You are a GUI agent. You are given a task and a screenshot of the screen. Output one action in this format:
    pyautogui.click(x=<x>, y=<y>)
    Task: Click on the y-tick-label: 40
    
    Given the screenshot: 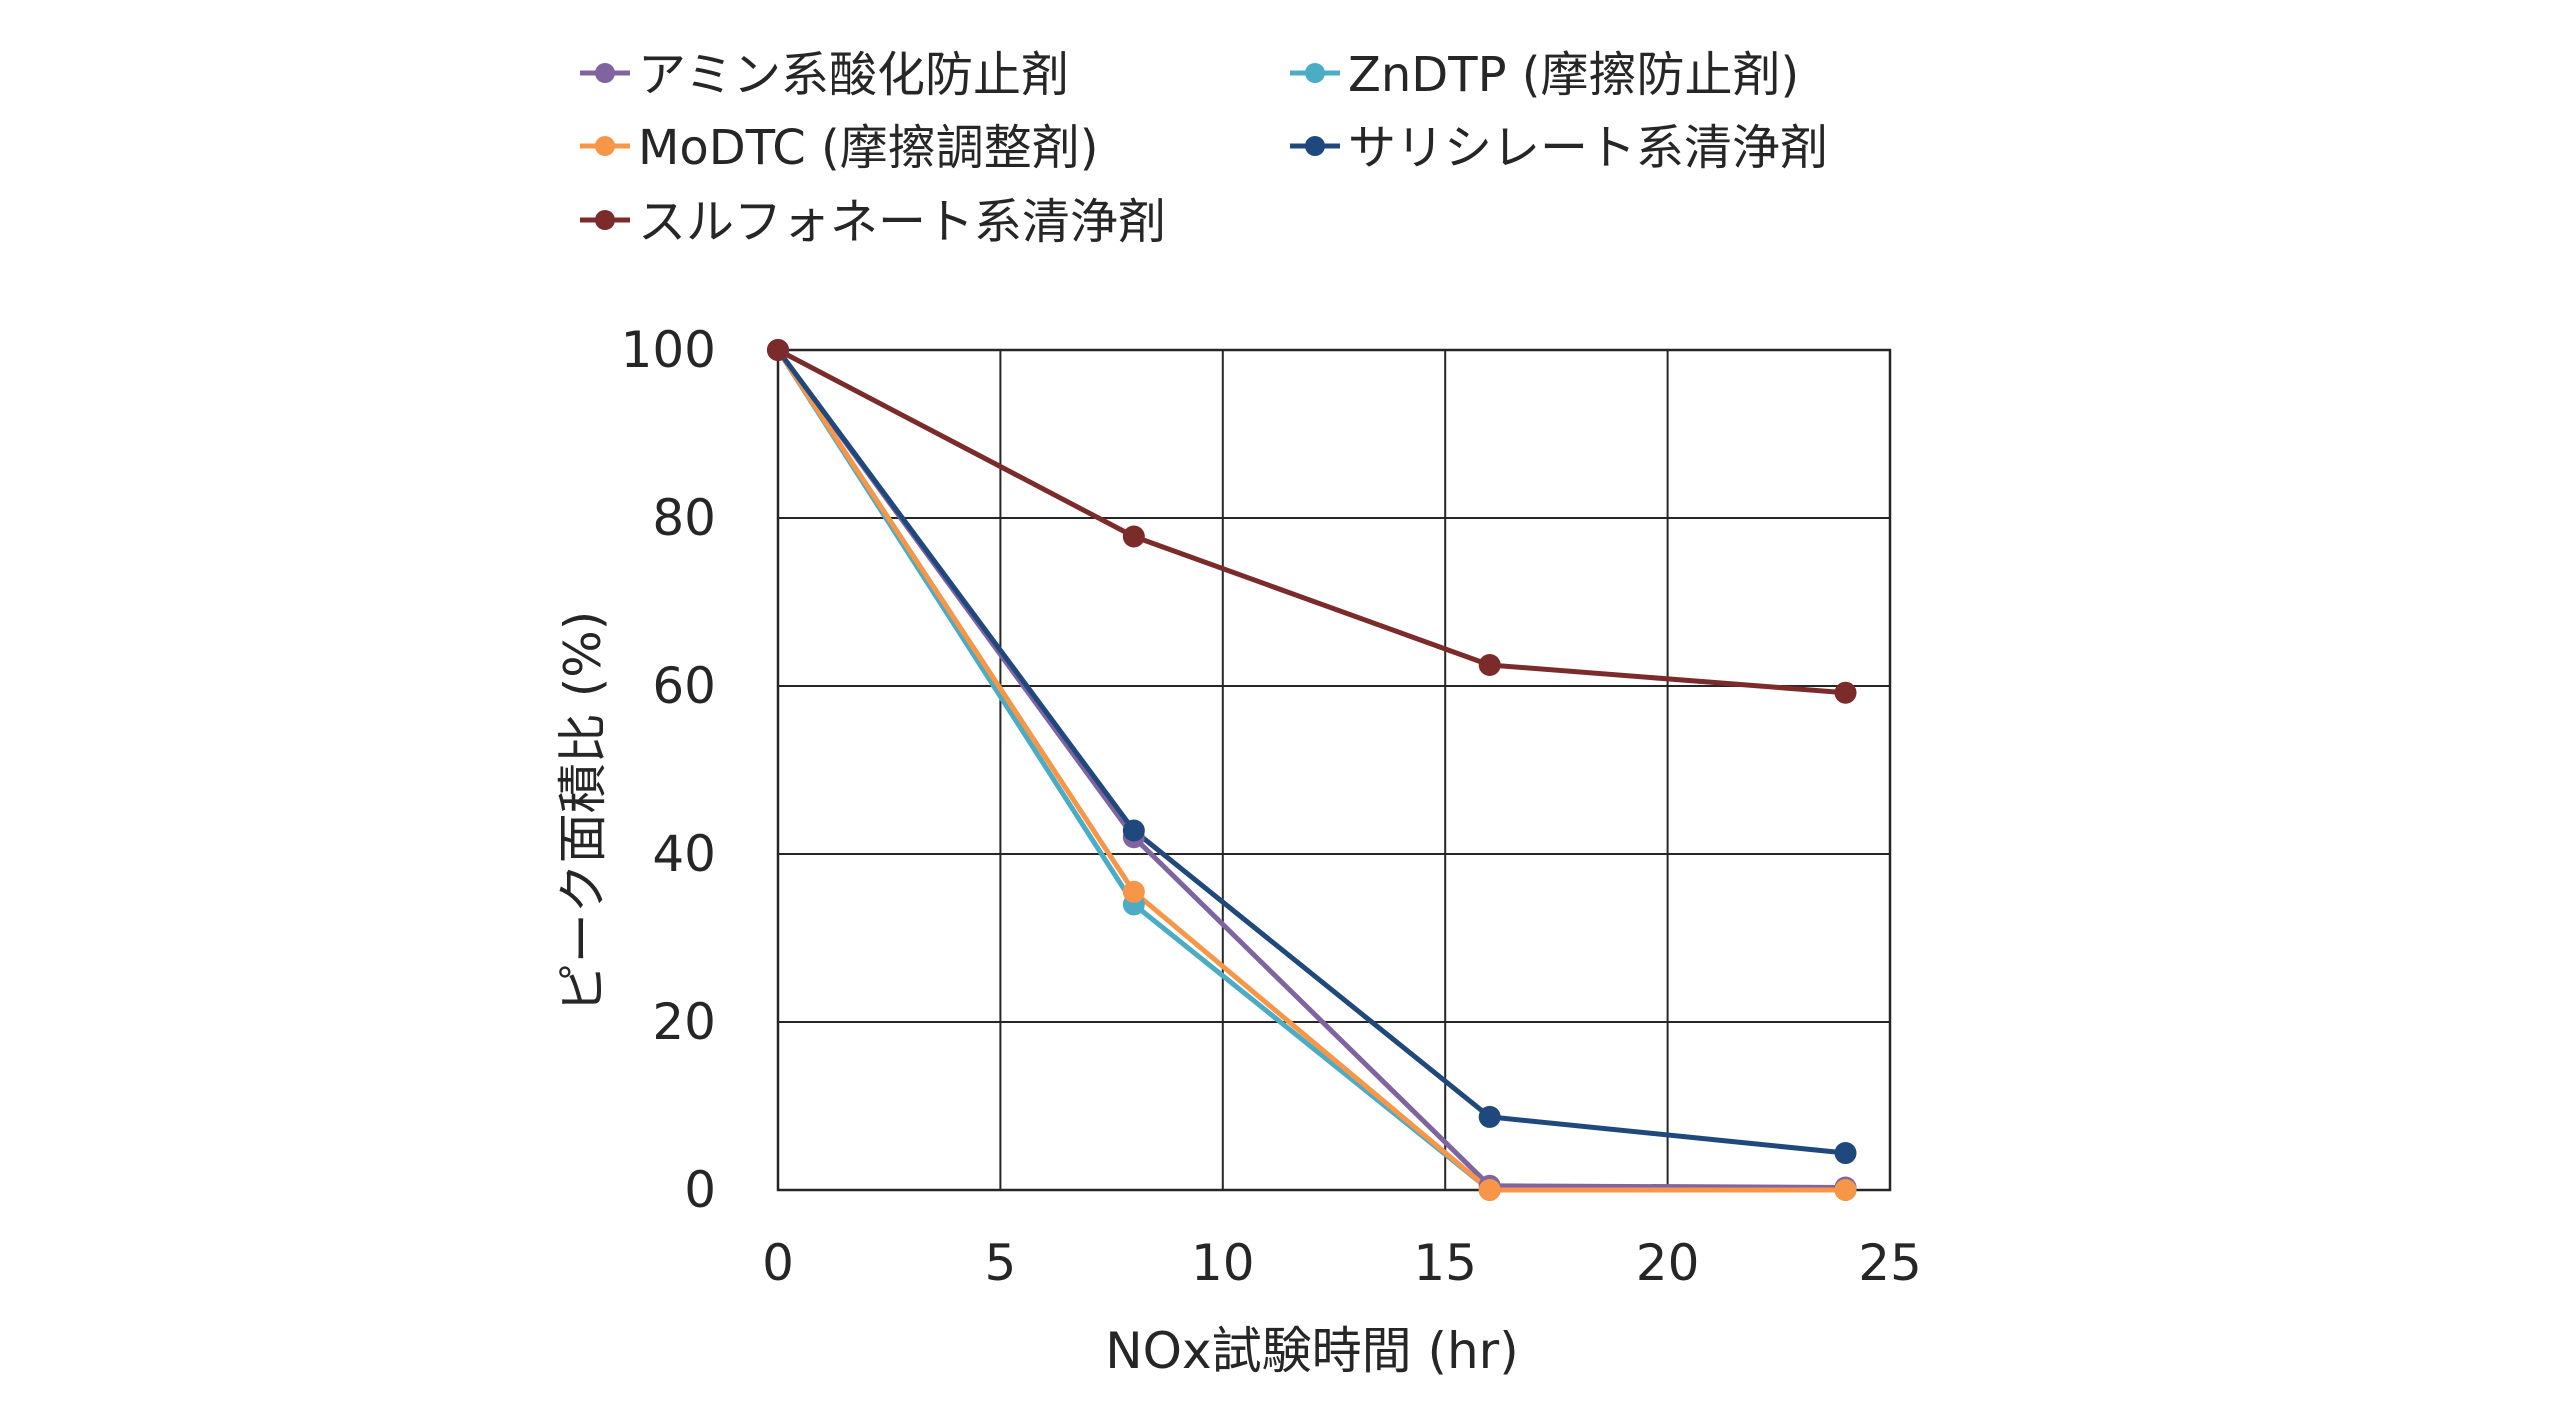 What is the action you would take?
    pyautogui.click(x=684, y=854)
    